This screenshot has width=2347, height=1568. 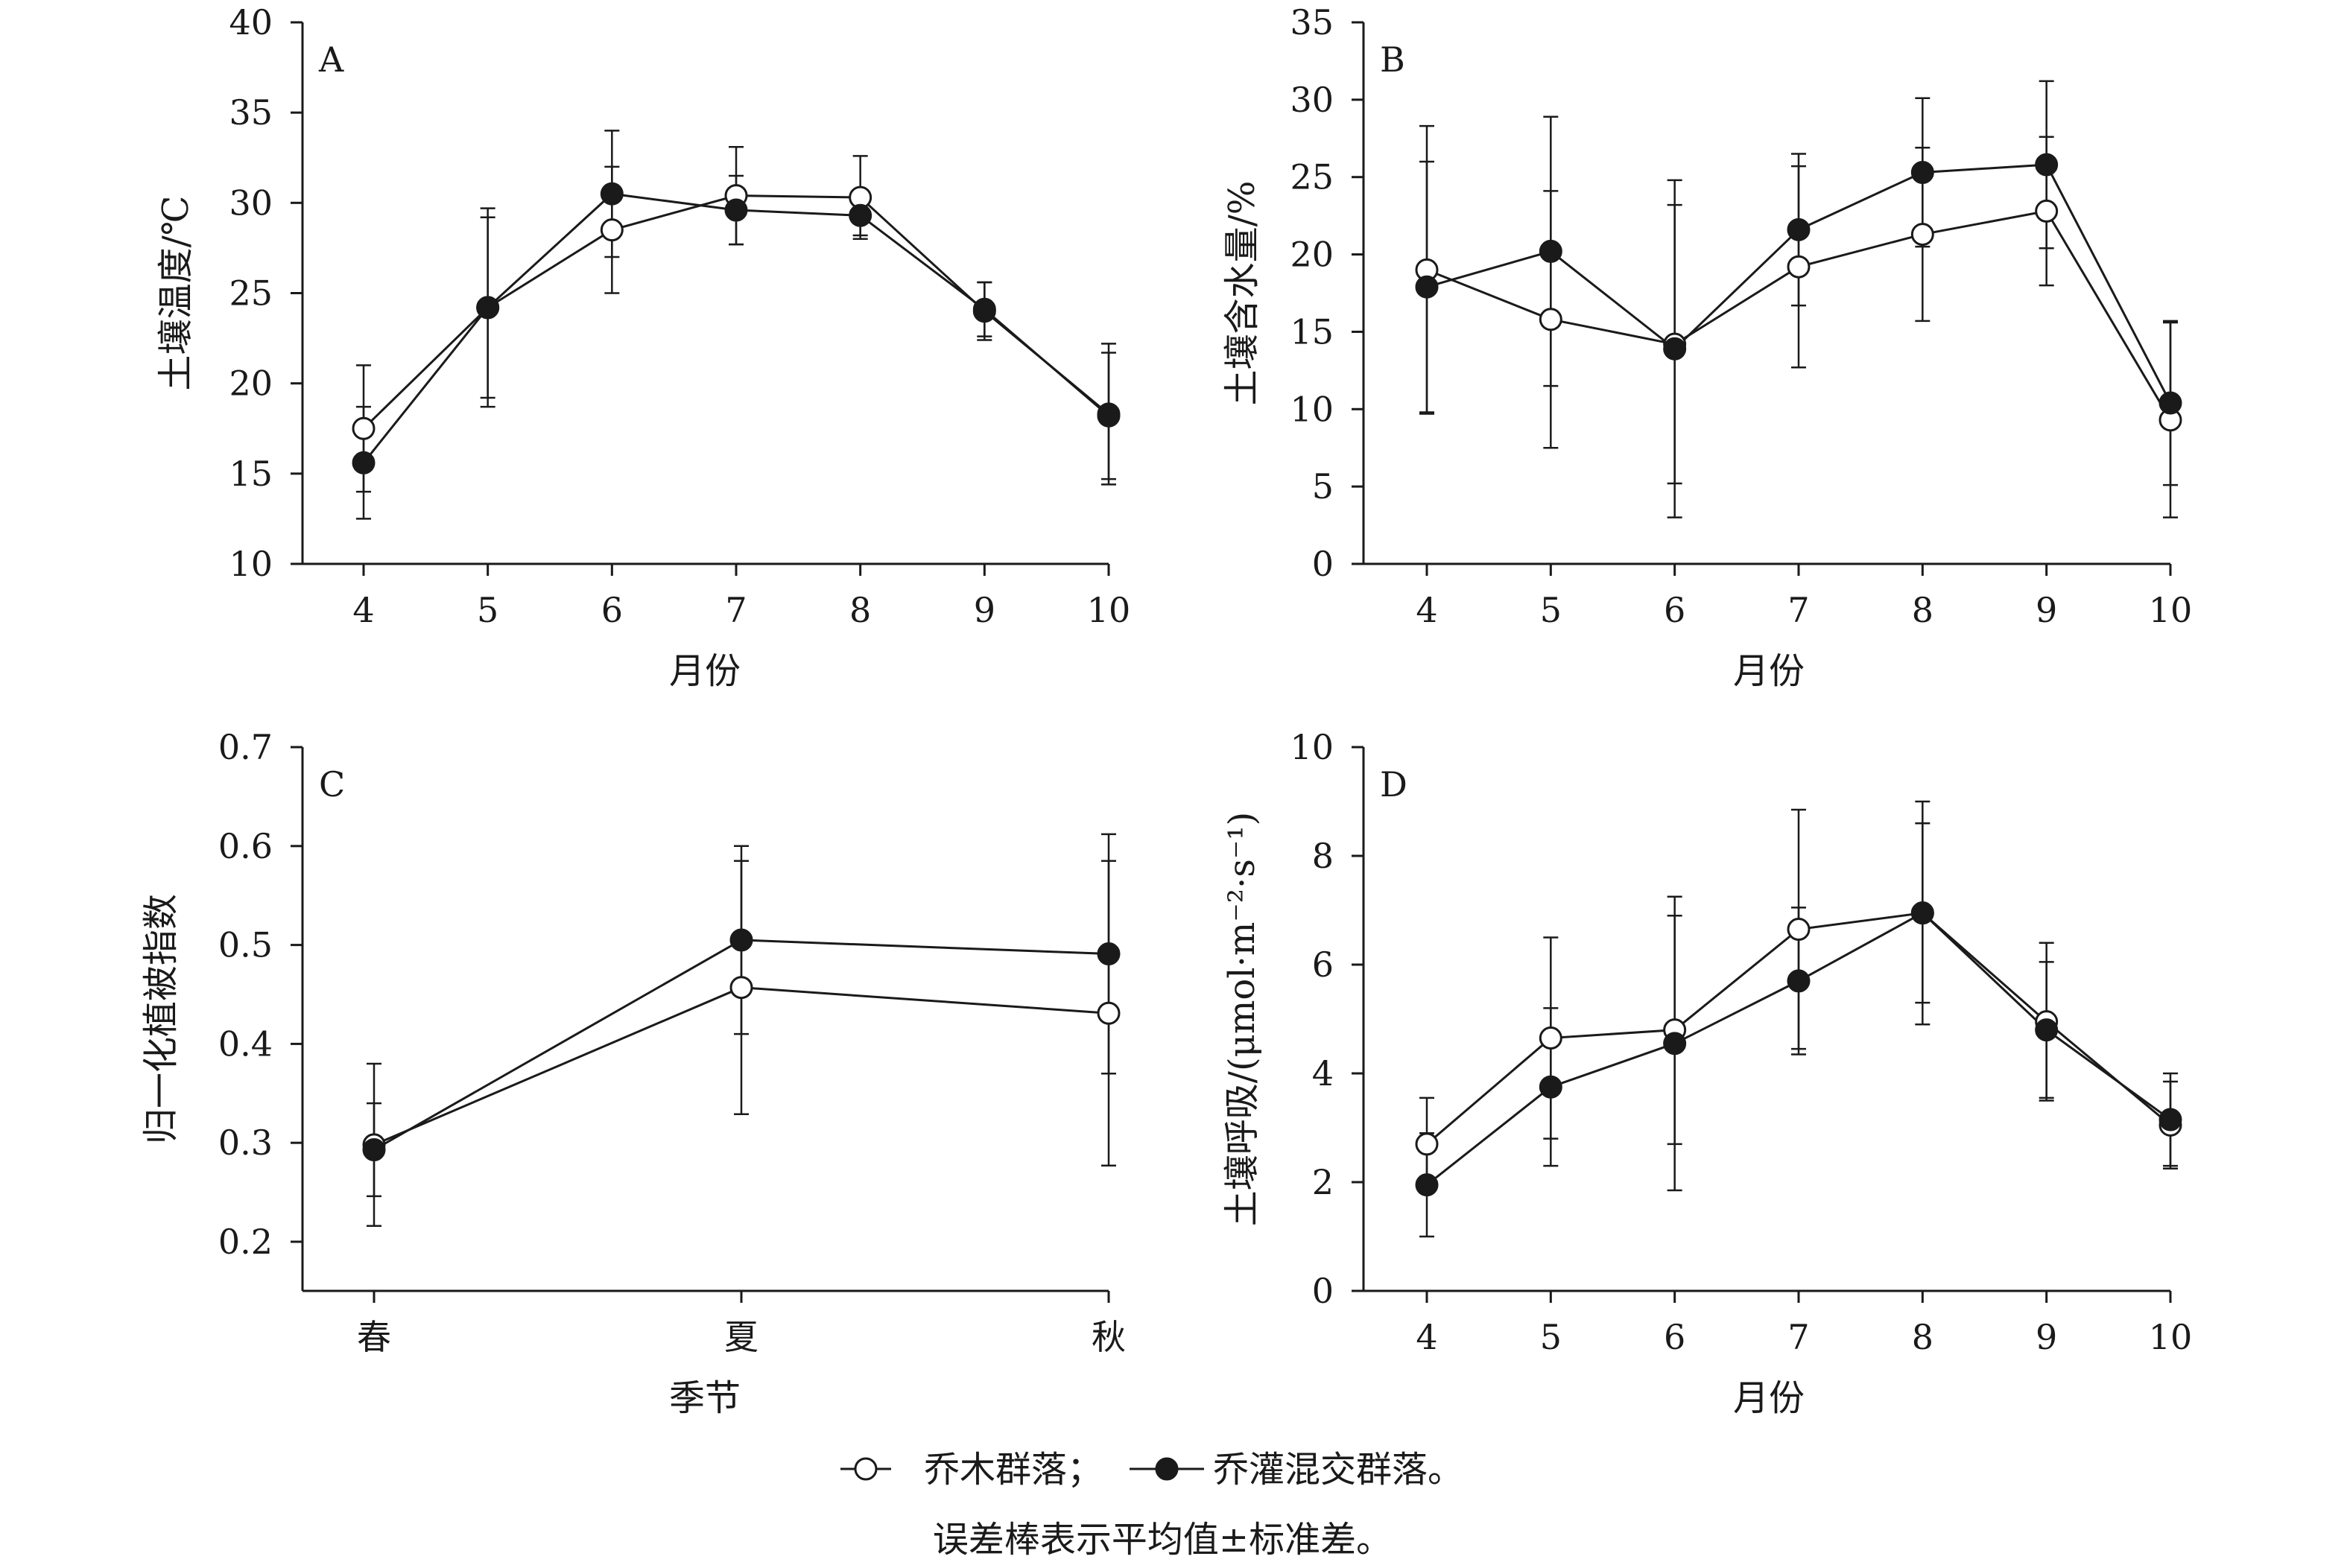 What do you see at coordinates (331, 60) in the screenshot?
I see `panel-a-label: A` at bounding box center [331, 60].